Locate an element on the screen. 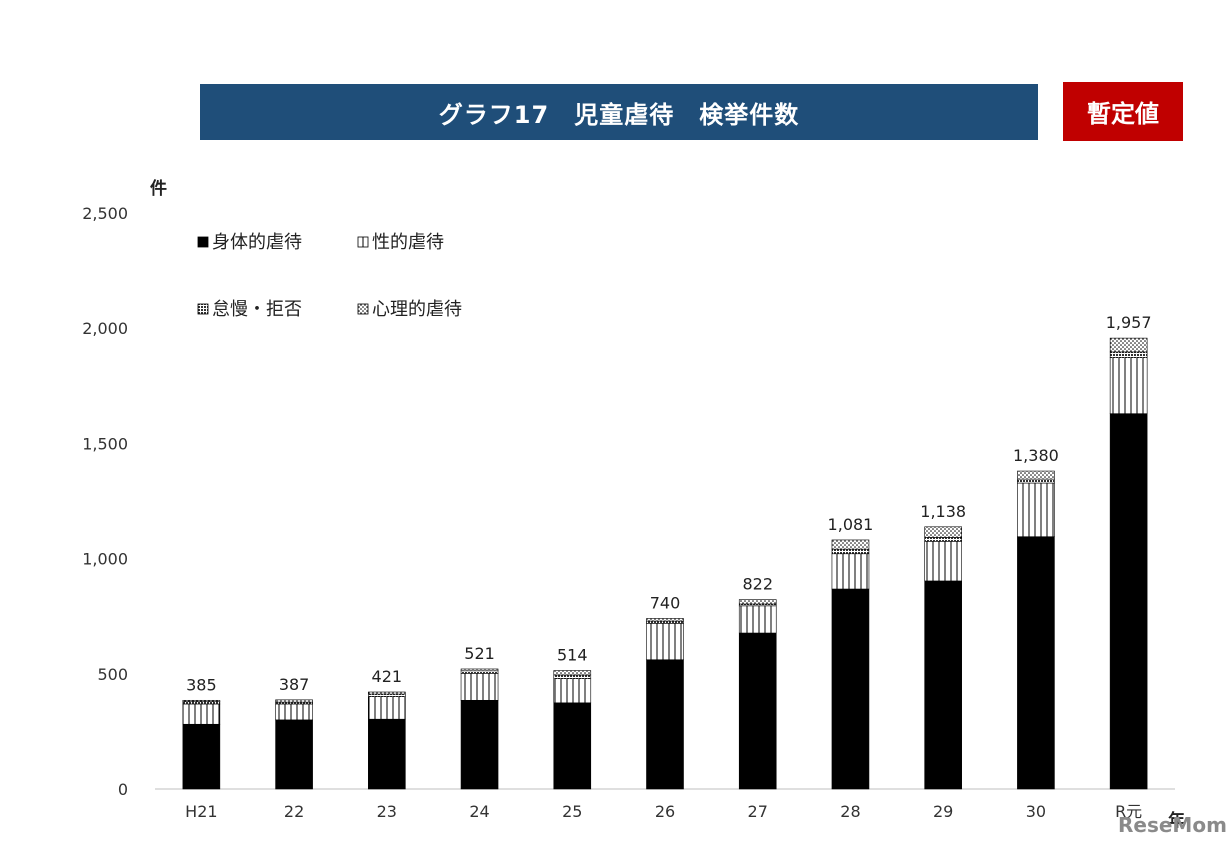 The width and height of the screenshot is (1230, 850). x-tick-label: 29 is located at coordinates (943, 811).